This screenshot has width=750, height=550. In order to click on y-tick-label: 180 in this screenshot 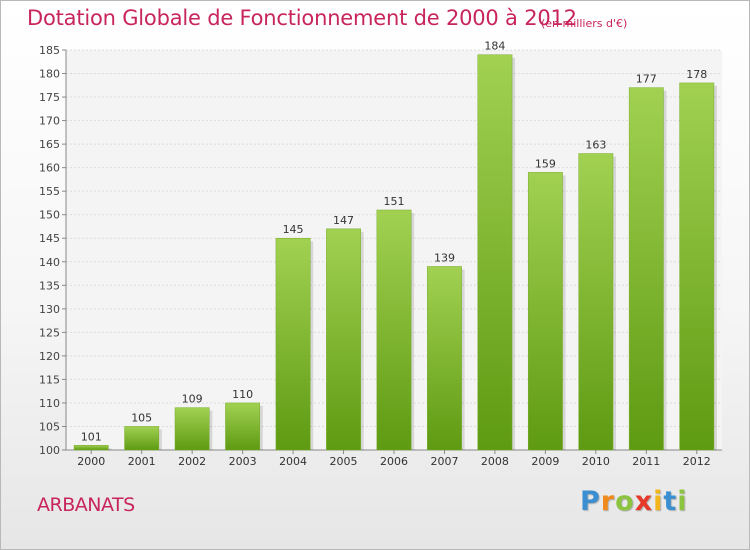, I will do `click(49, 74)`.